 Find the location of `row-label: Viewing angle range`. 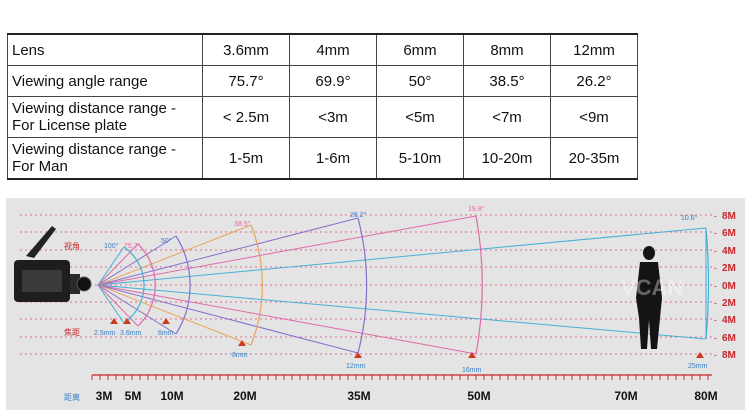

row-label: Viewing angle range is located at coordinates (105, 81).